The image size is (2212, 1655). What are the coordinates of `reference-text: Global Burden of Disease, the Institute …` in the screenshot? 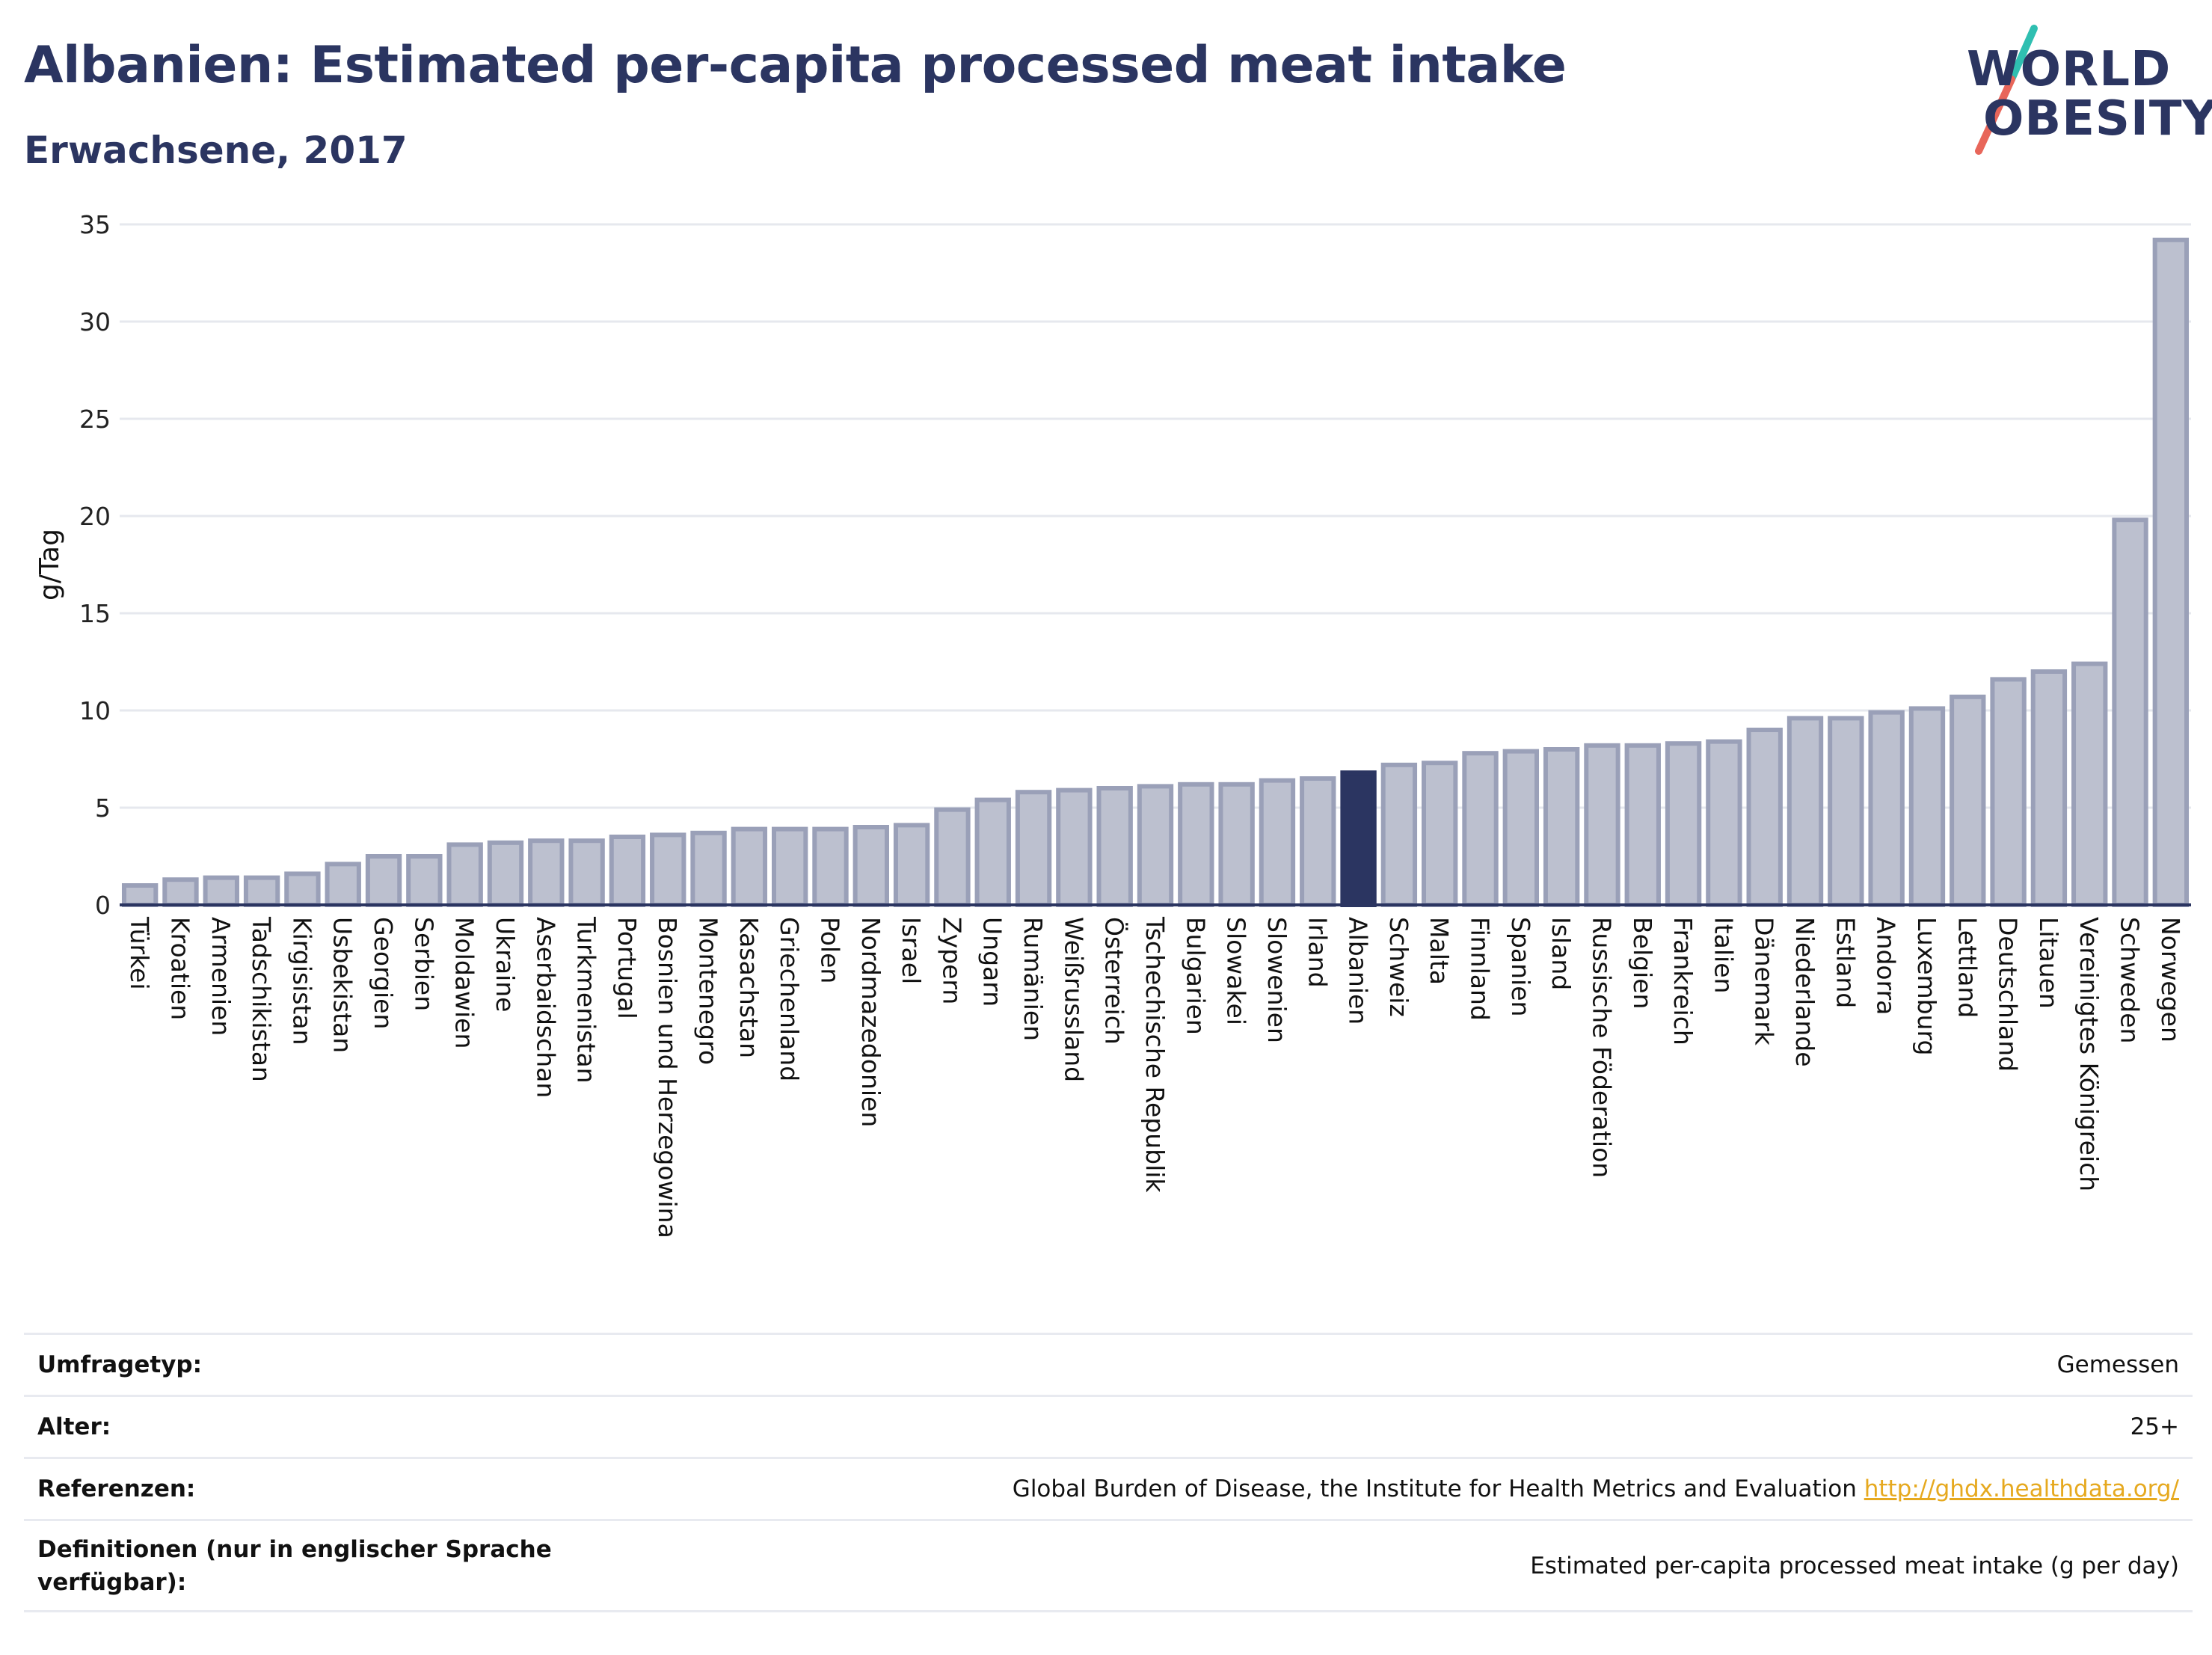 It's located at (1434, 1489).